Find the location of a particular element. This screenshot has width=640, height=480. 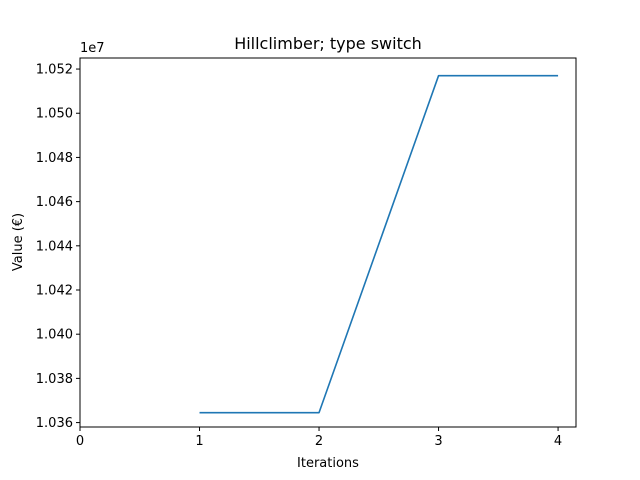

x-tick-label: 2 is located at coordinates (319, 441).